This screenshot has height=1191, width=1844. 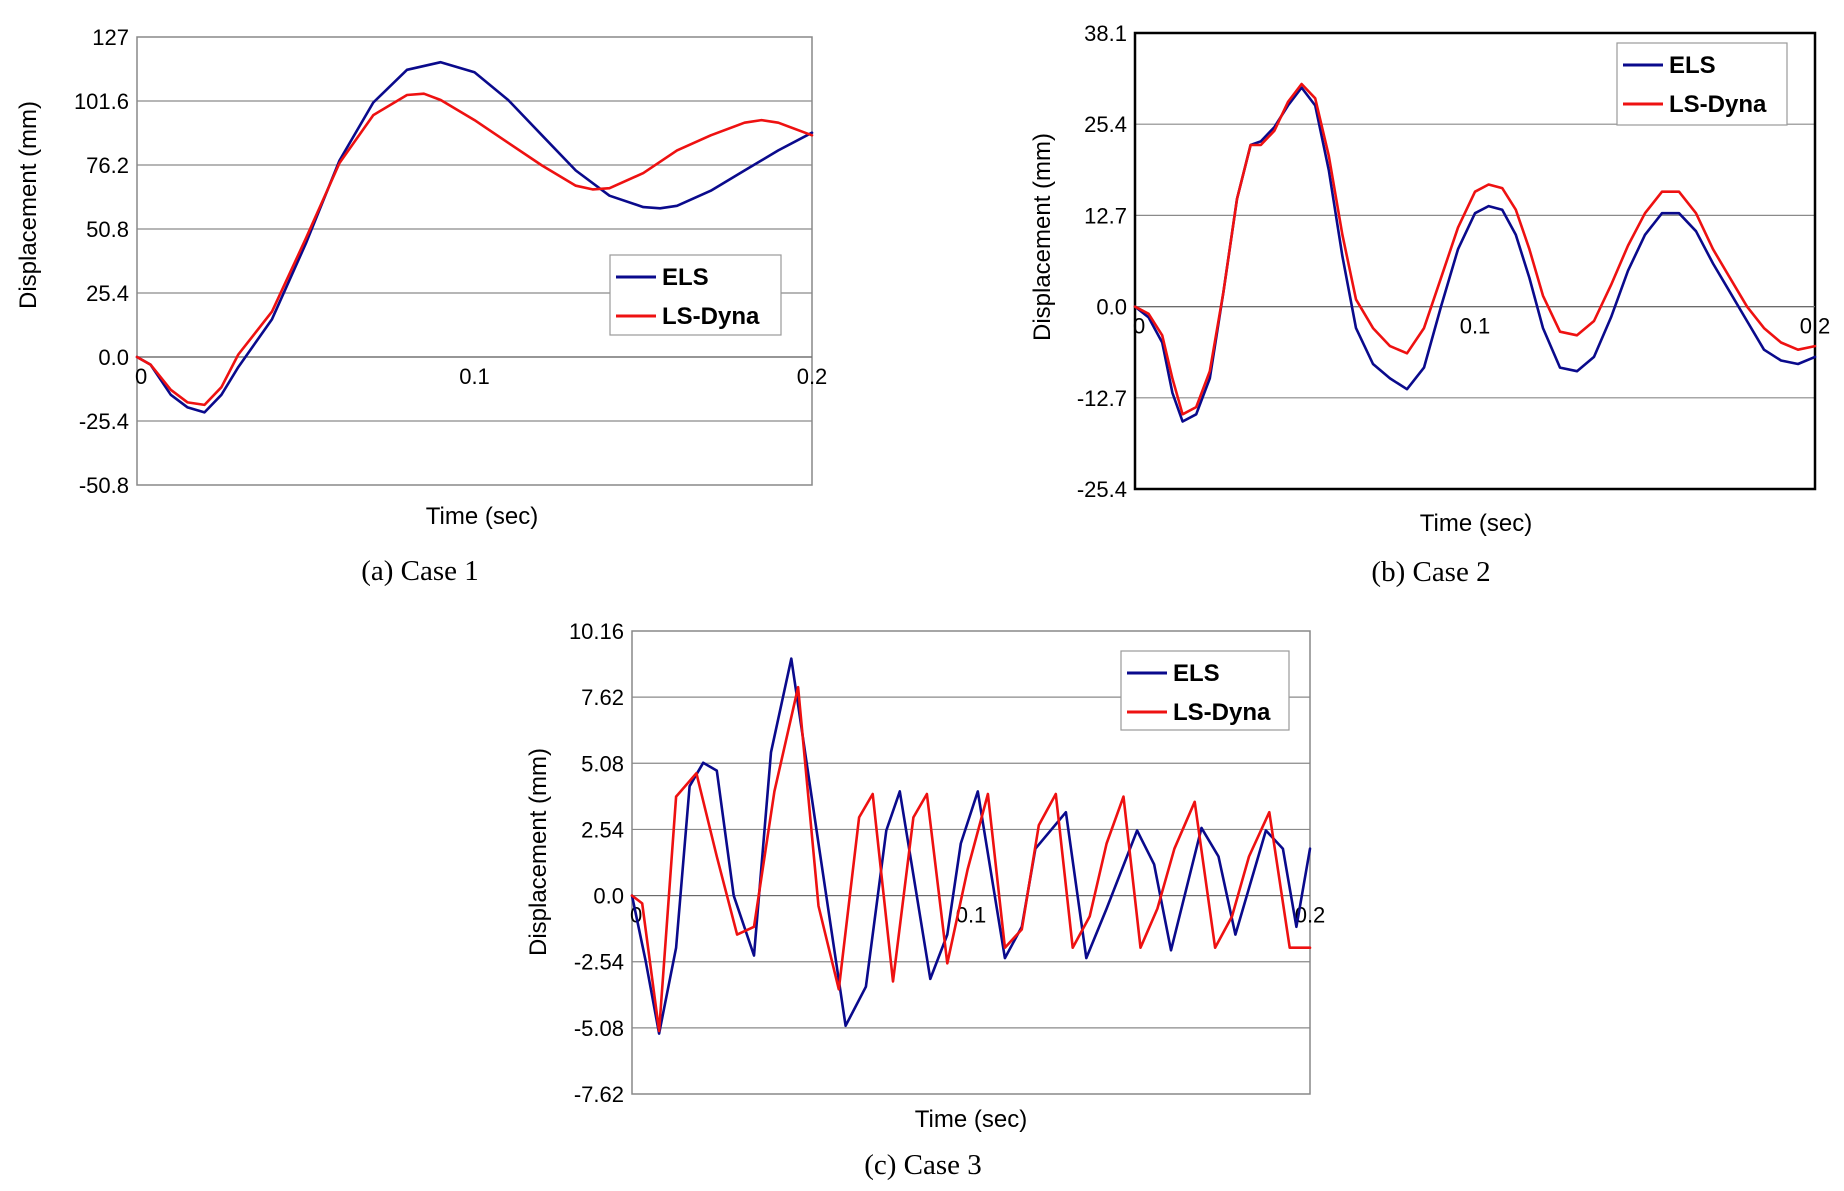 I want to click on y-tick-label: 12.7, so click(x=1105, y=215).